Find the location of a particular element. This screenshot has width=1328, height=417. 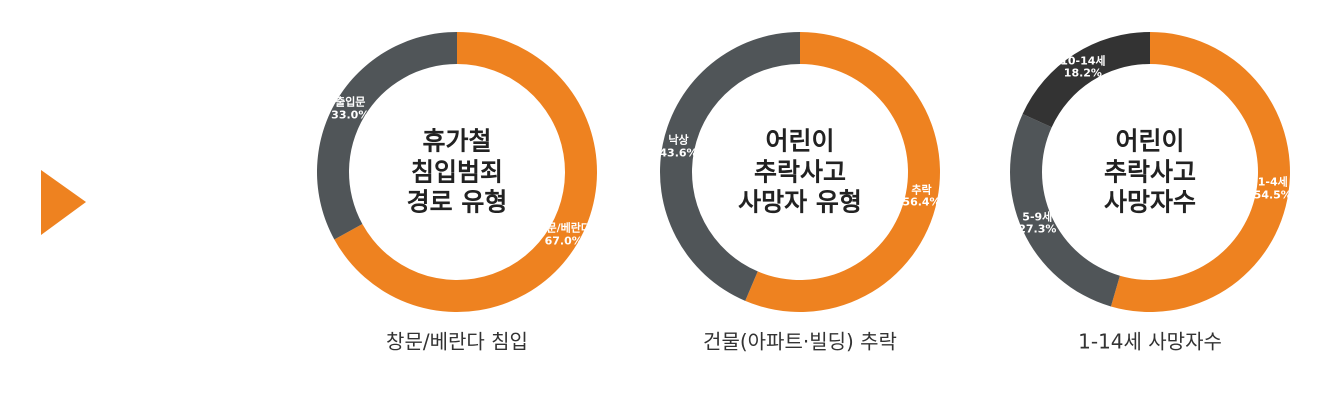

slice-value: 43.6% is located at coordinates (678, 153).